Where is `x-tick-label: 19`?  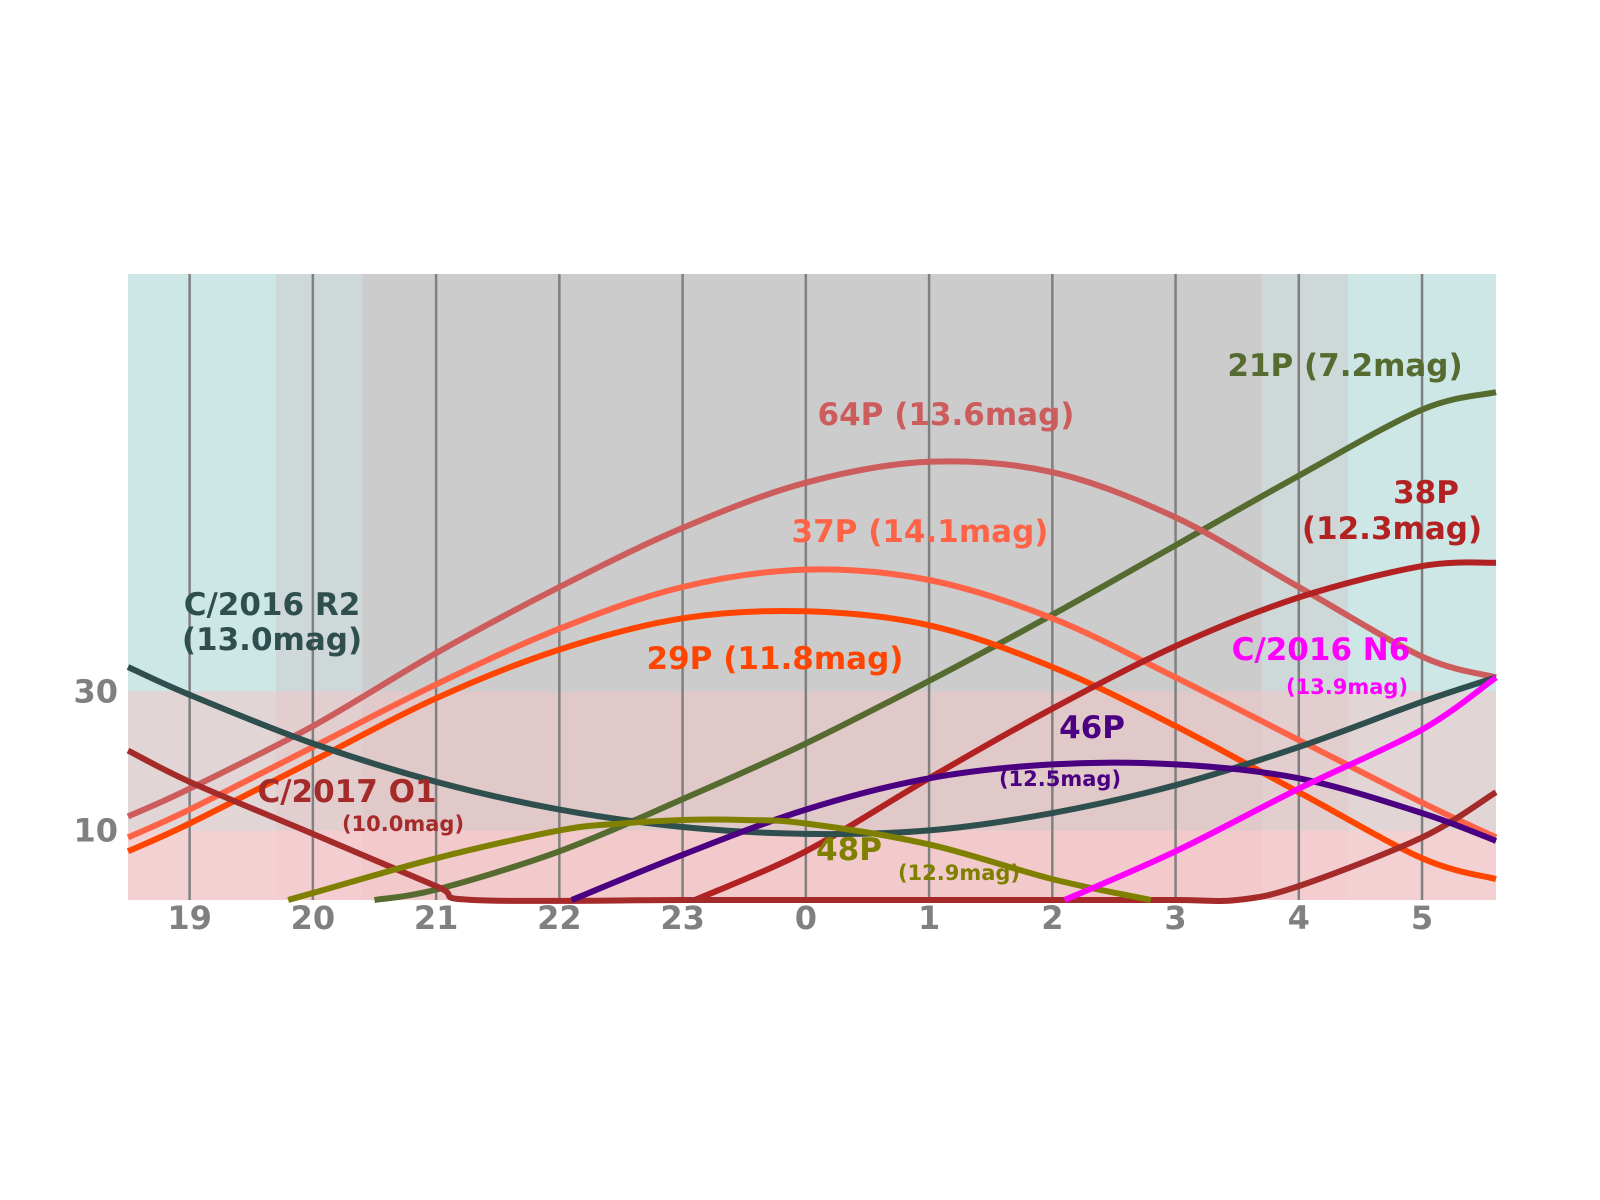
x-tick-label: 19 is located at coordinates (189, 918).